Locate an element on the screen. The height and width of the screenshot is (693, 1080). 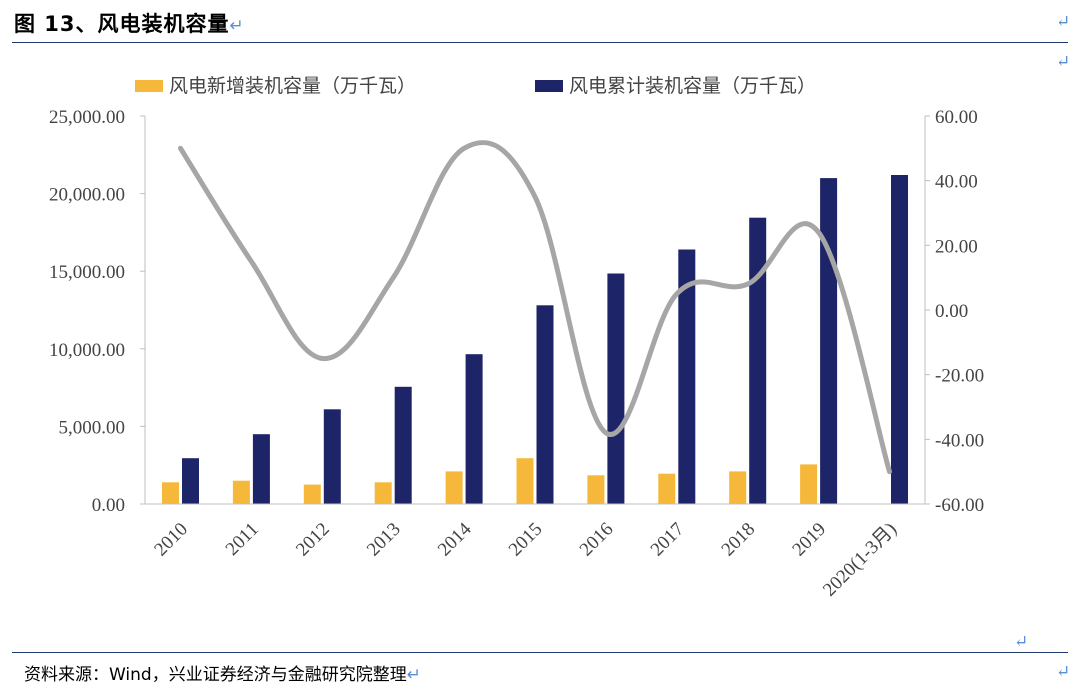
left-tick-label: 5,000.00 is located at coordinates (92, 427).